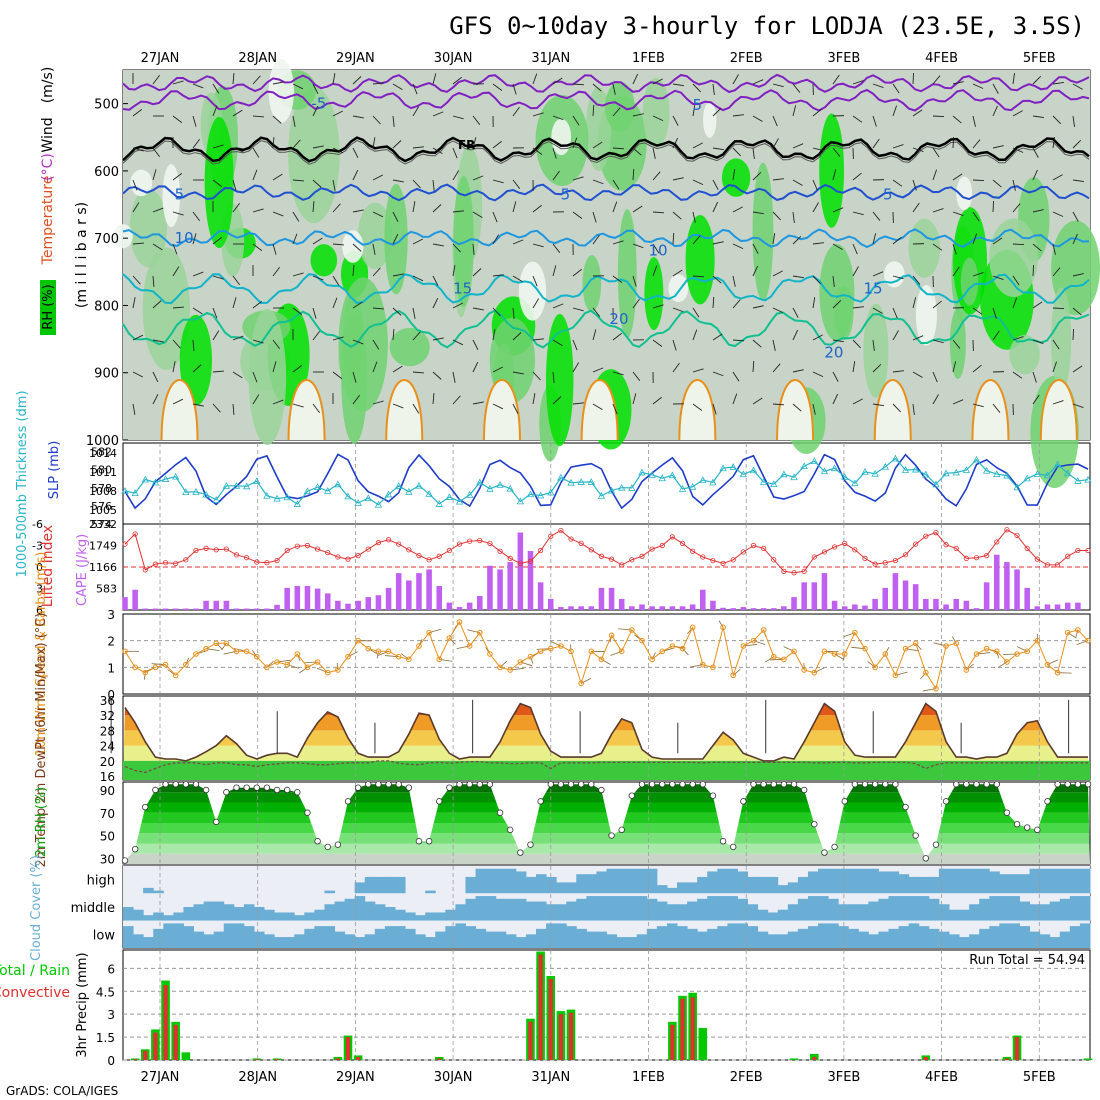  What do you see at coordinates (606, 329) in the screenshot?
I see `isotherm-line` at bounding box center [606, 329].